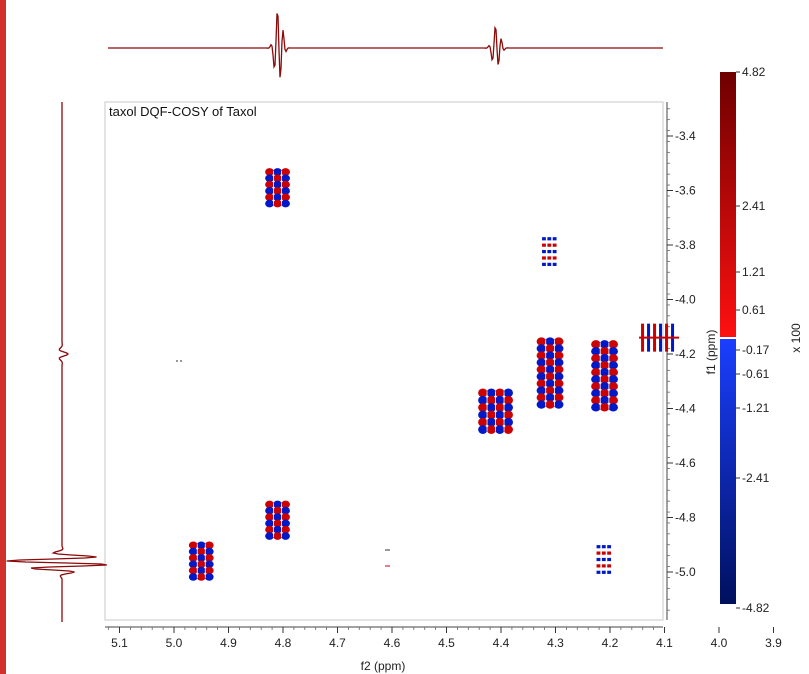 The image size is (809, 674). What do you see at coordinates (446, 643) in the screenshot?
I see `x-tick-label: 4.5` at bounding box center [446, 643].